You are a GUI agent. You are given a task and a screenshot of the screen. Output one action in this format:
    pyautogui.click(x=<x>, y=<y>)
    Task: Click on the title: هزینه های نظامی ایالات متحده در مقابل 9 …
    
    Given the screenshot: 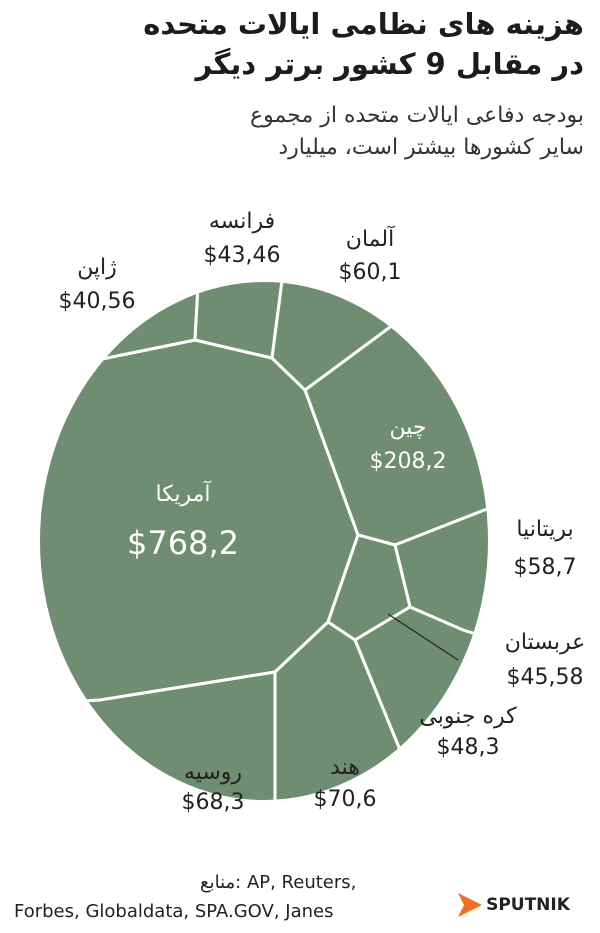 What is the action you would take?
    pyautogui.click(x=363, y=44)
    